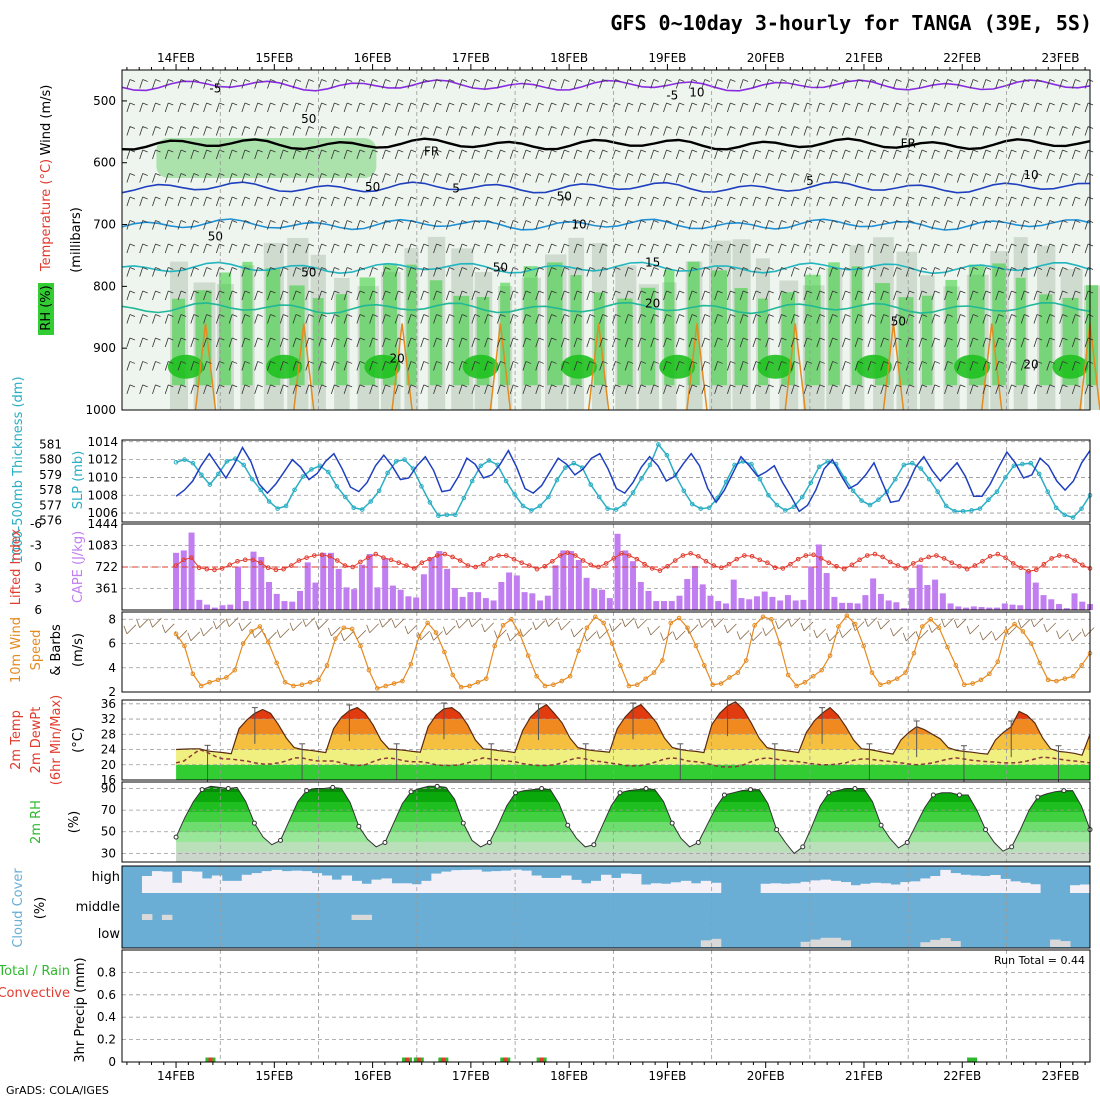 Image resolution: width=1100 pixels, height=1100 pixels. Describe the element at coordinates (606, 144) in the screenshot. I see `freezing-level-contour` at that location.